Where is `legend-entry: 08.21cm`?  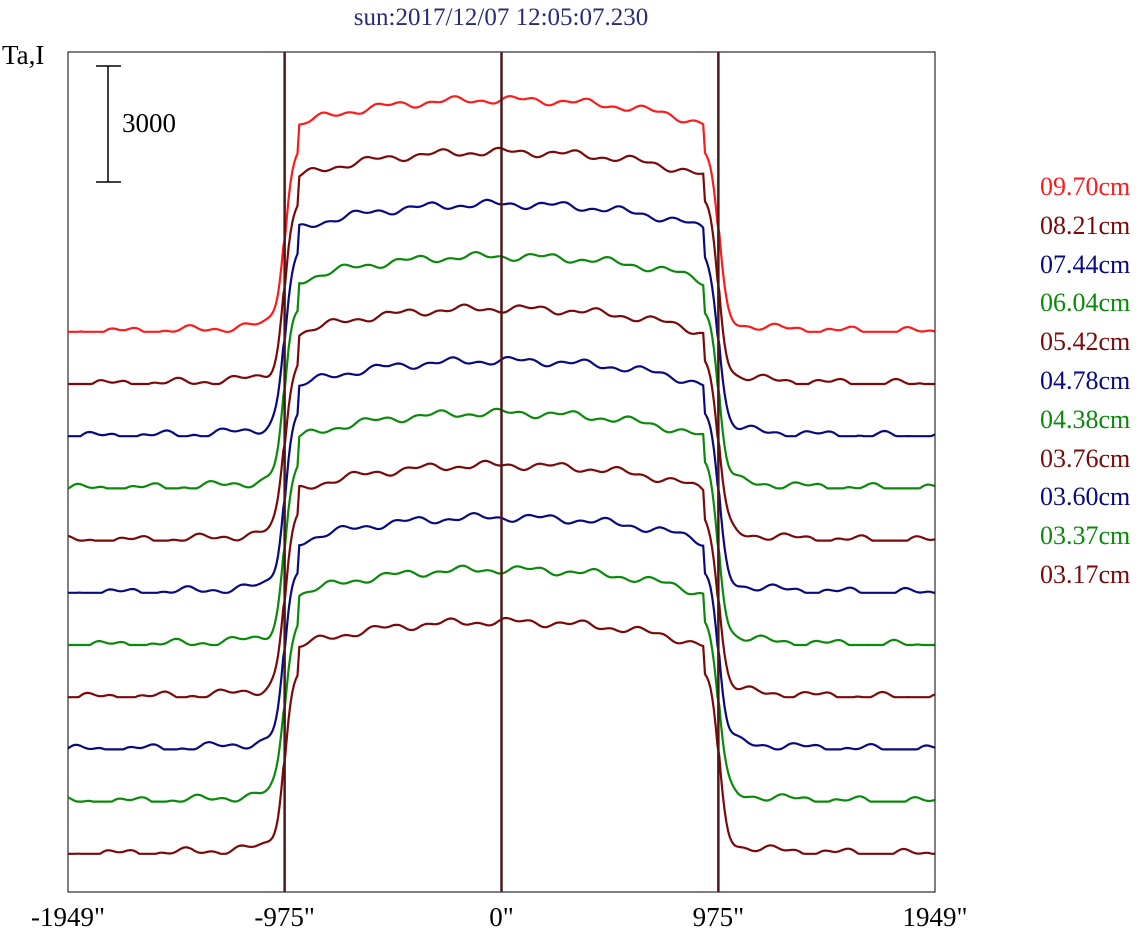 legend-entry: 08.21cm is located at coordinates (1085, 225).